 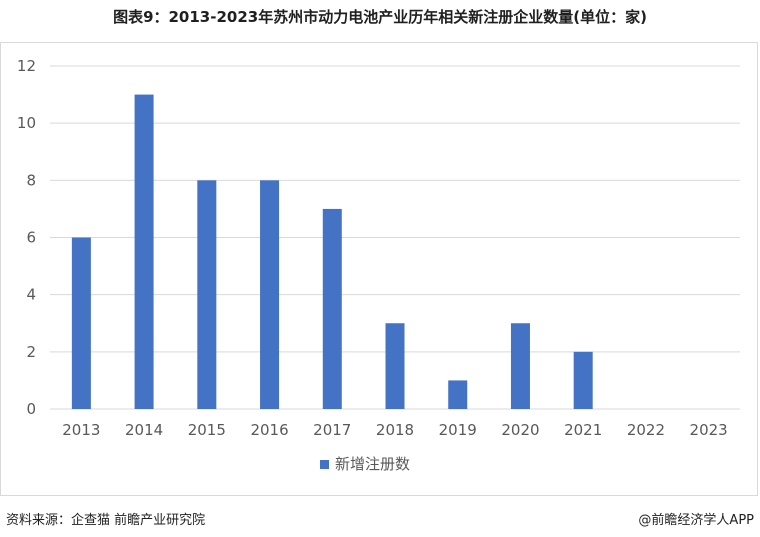 I want to click on legend: 新增注册数, so click(x=365, y=464).